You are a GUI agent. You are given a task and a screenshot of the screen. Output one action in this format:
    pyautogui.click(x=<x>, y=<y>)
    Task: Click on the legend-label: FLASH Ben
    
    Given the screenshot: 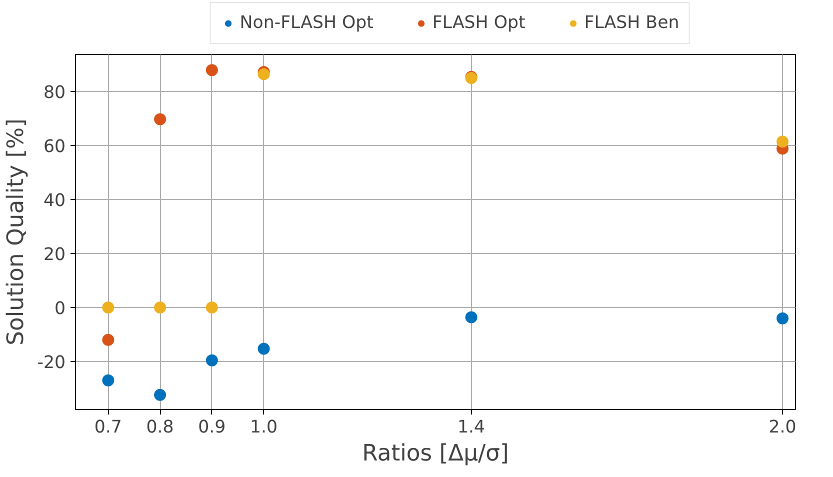 What is the action you would take?
    pyautogui.click(x=632, y=23)
    